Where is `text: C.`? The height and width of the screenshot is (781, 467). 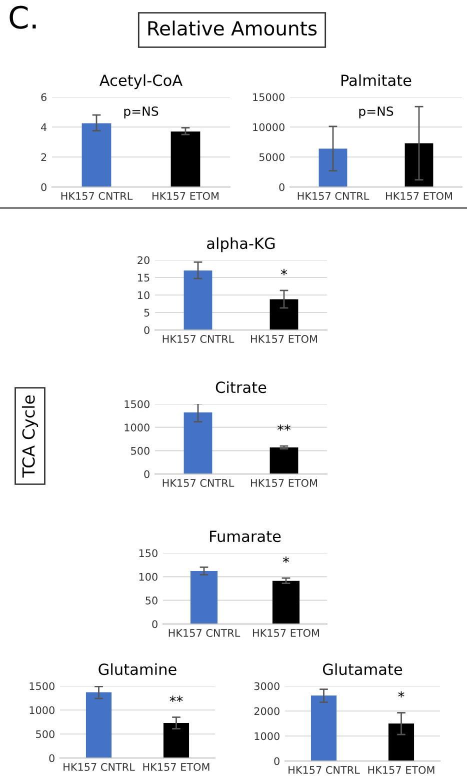 text: C. is located at coordinates (23, 17).